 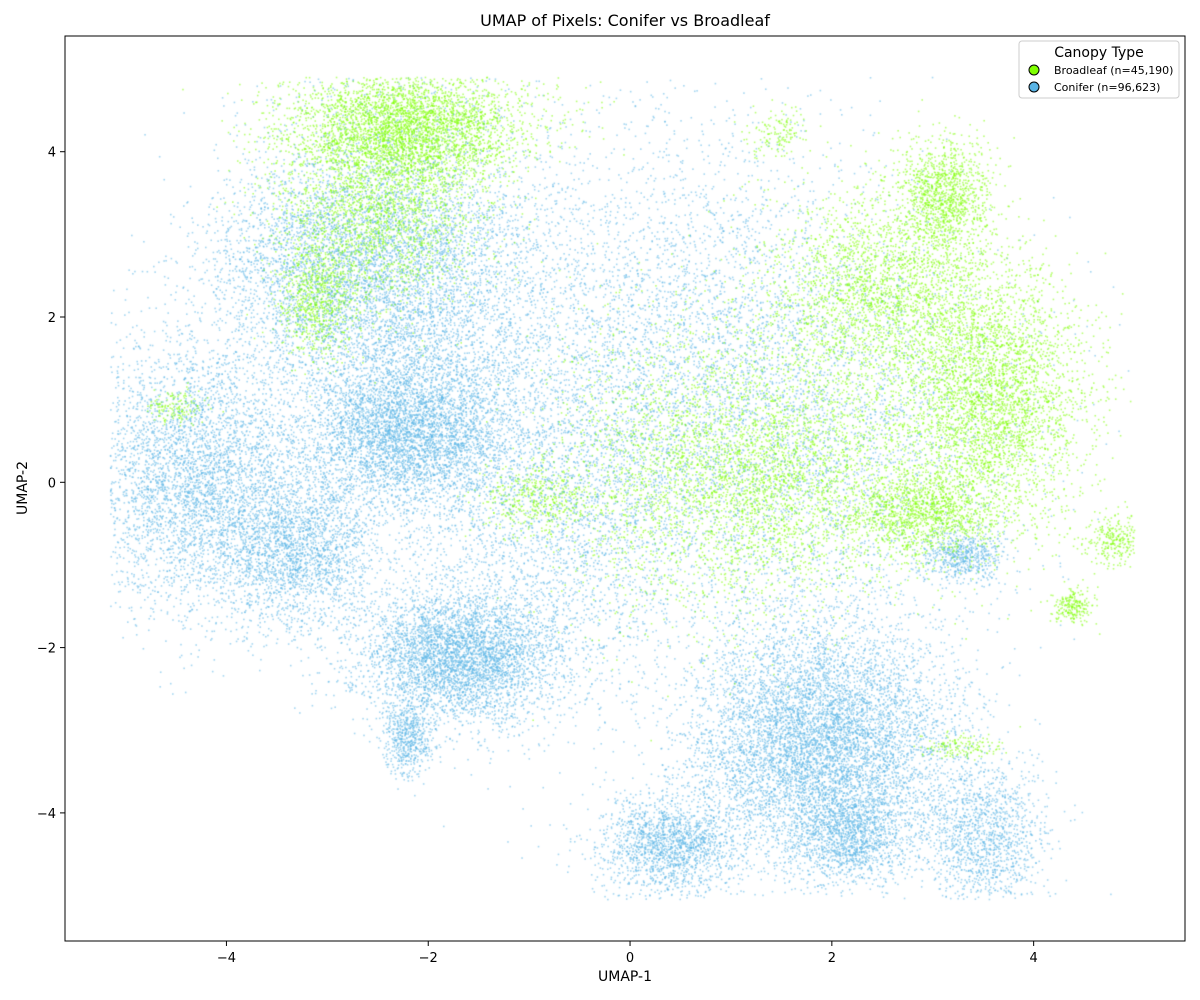 I want to click on chart-title: UMAP of Pixels: Conifer vs Broadleaf, so click(x=625, y=20).